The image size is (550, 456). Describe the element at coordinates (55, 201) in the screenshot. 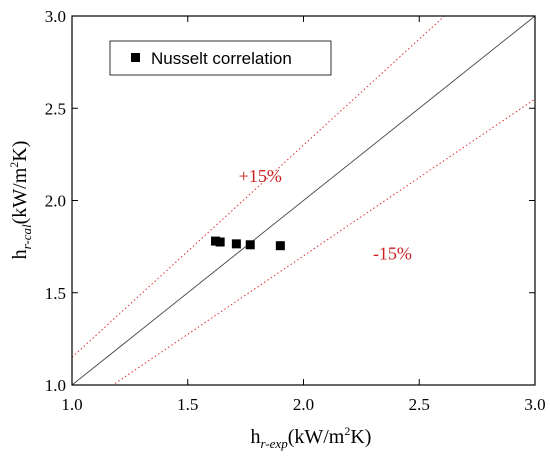

I see `y-tick-label: 2.0` at that location.